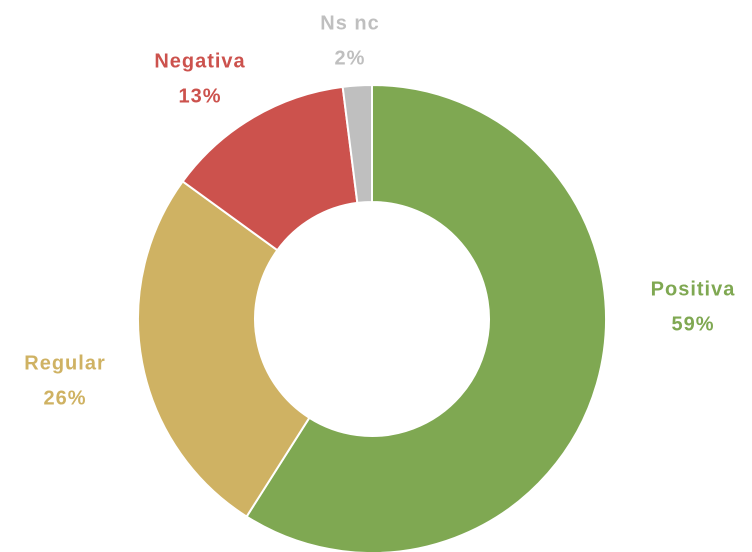 Image resolution: width=752 pixels, height=552 pixels. What do you see at coordinates (692, 324) in the screenshot?
I see `slice-value-label: 59%` at bounding box center [692, 324].